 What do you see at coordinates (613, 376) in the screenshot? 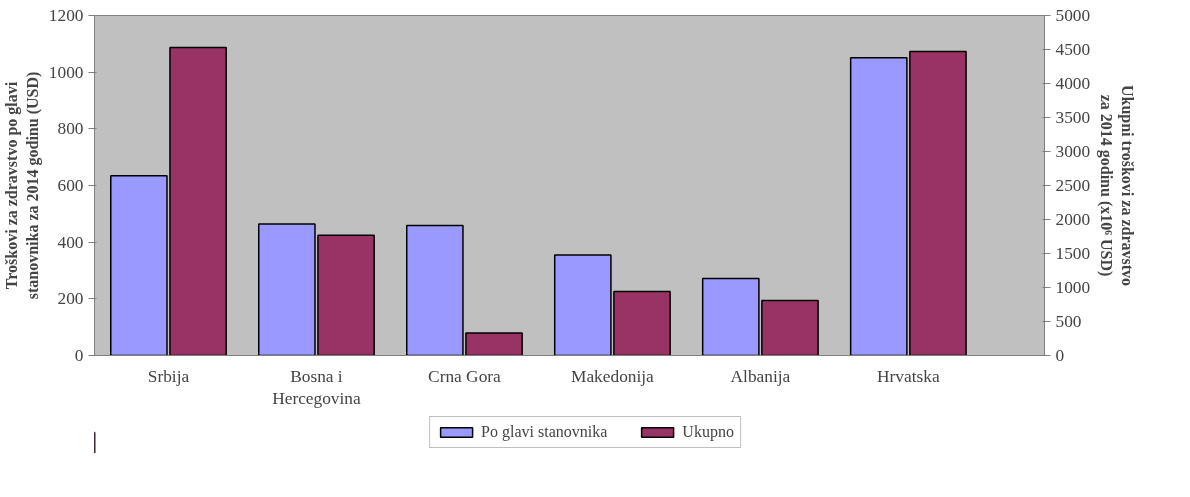
I see `x-tick-label: Makedonija` at bounding box center [613, 376].